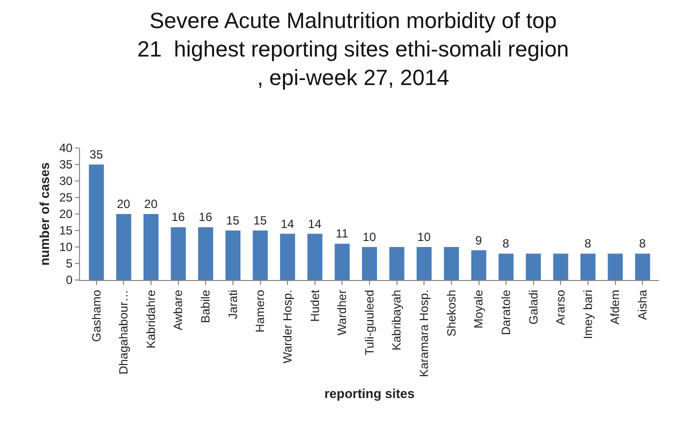 Image resolution: width=679 pixels, height=430 pixels. What do you see at coordinates (561, 307) in the screenshot?
I see `x-tick-label: Ararso` at bounding box center [561, 307].